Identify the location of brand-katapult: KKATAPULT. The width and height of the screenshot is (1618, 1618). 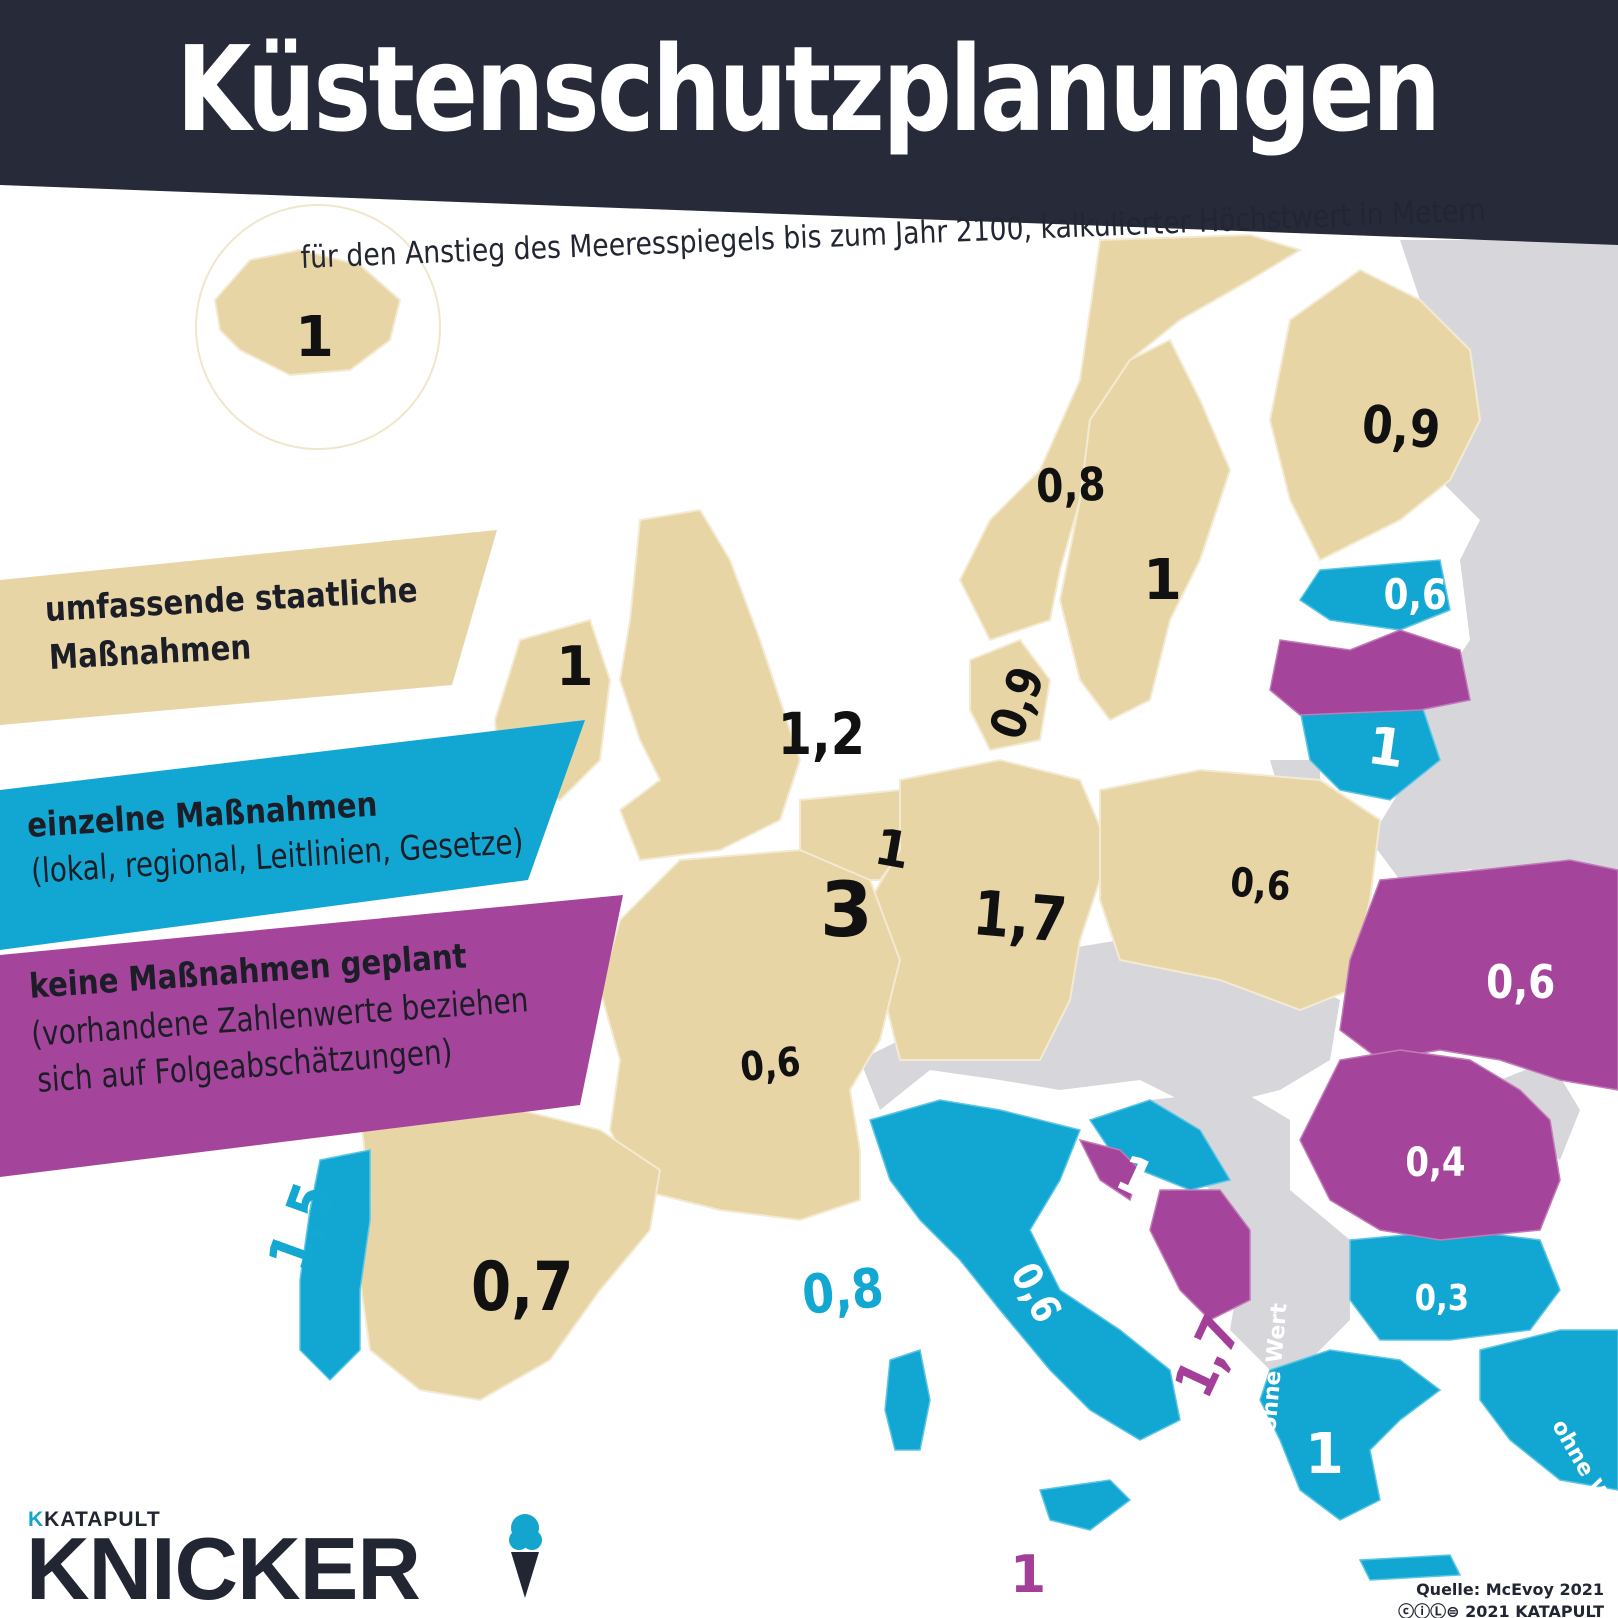
(94, 1520).